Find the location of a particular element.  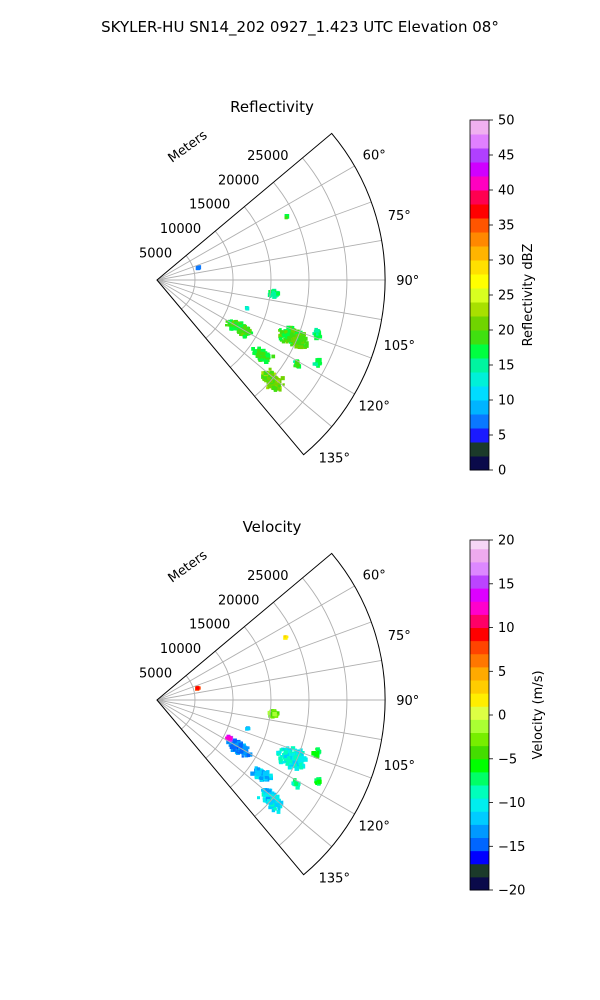

azimuth-tick-label: 75° is located at coordinates (399, 216).